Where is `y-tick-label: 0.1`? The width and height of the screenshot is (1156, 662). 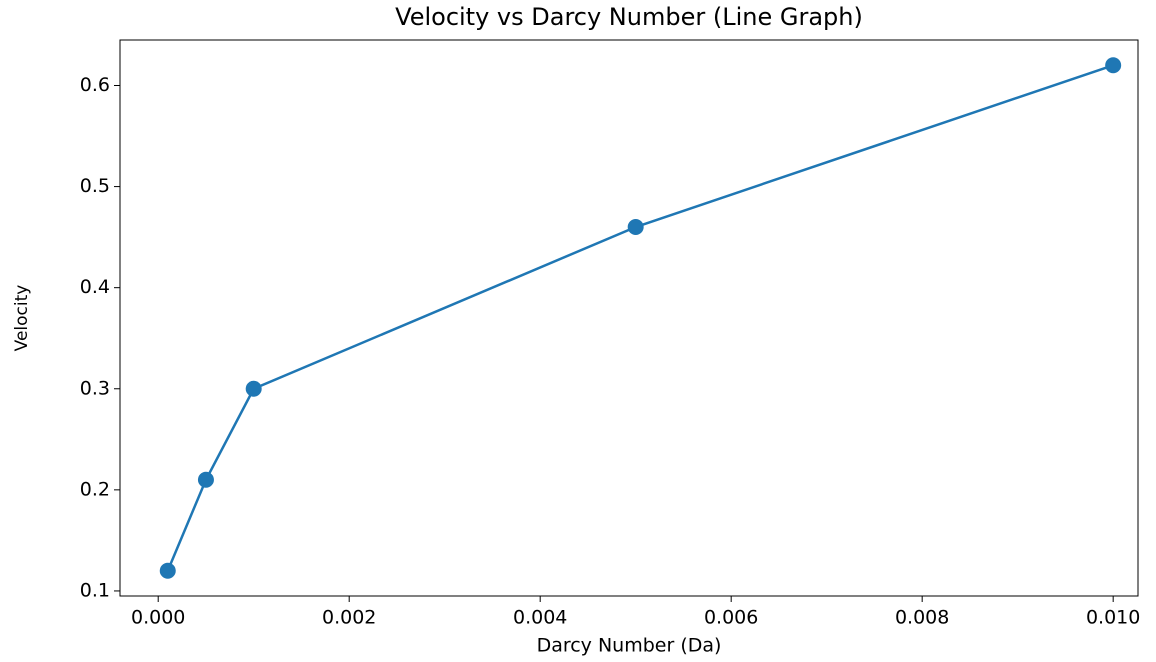 y-tick-label: 0.1 is located at coordinates (95, 590).